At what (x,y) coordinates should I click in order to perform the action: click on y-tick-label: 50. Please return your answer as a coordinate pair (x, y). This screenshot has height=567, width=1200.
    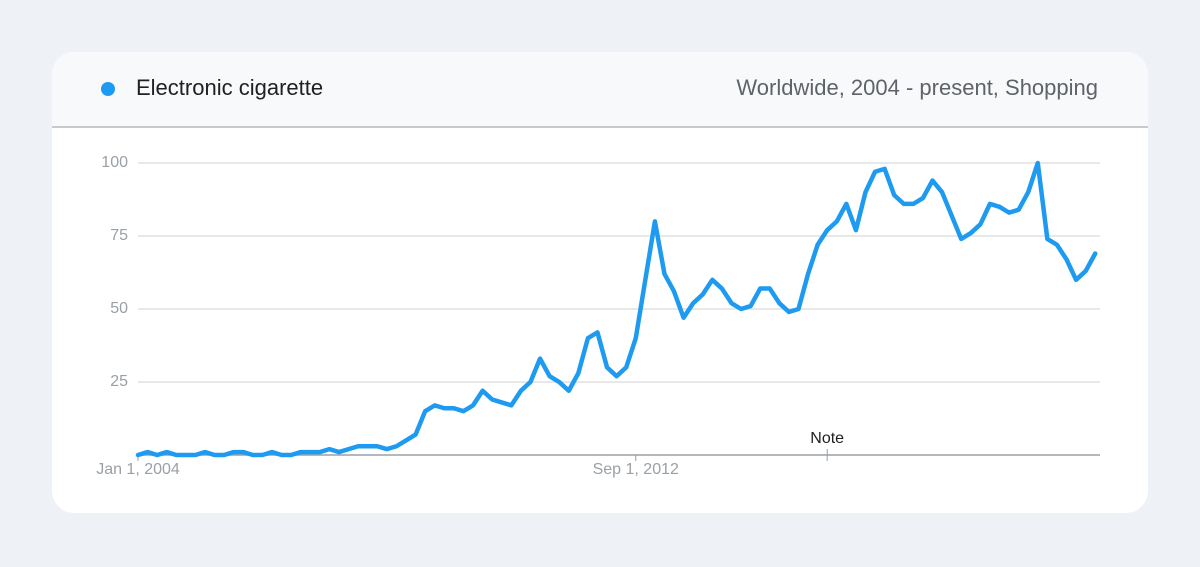
    Looking at the image, I should click on (119, 308).